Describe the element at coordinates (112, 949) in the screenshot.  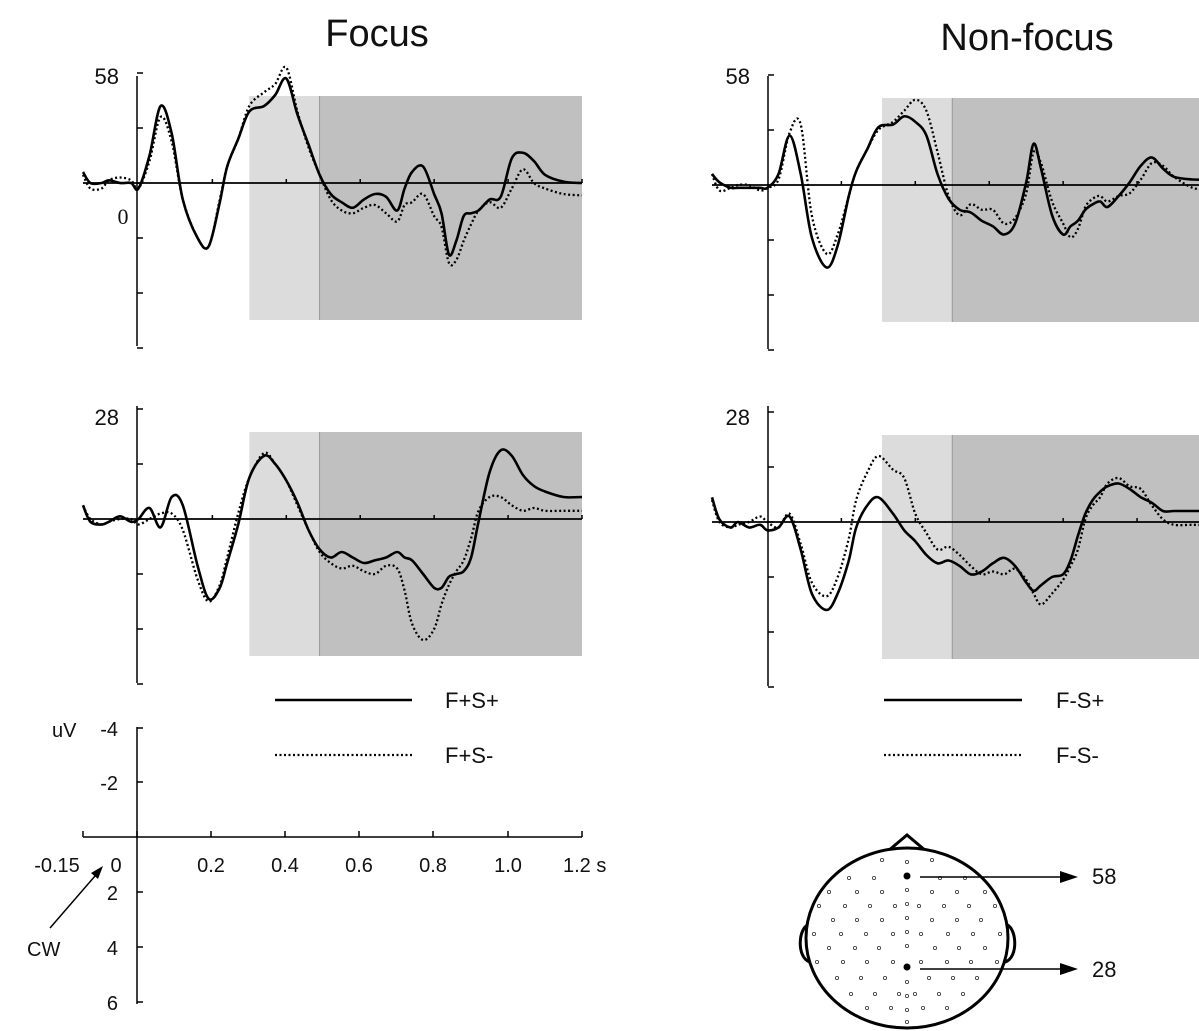
I see `scale-y-tick-label: 4` at that location.